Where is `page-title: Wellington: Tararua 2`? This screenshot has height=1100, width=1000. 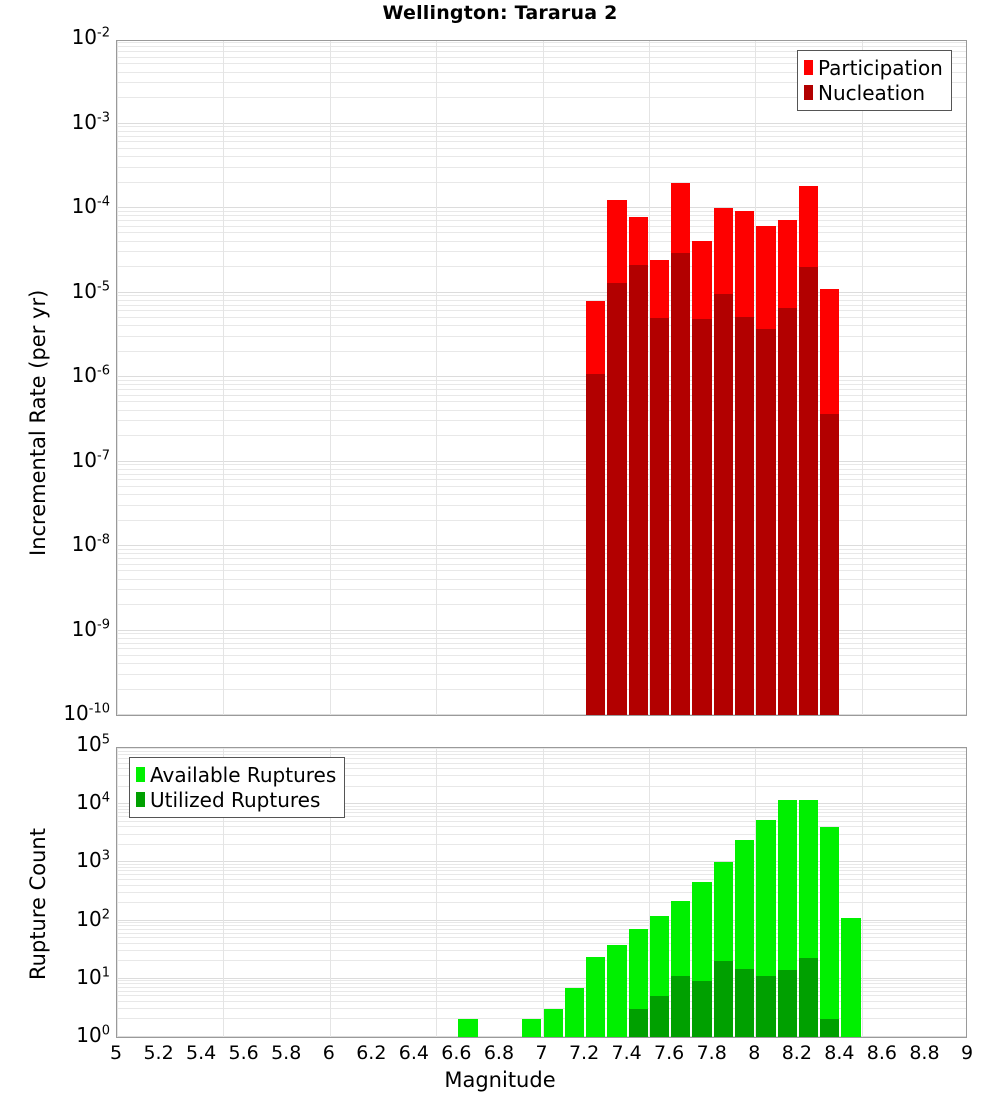
page-title: Wellington: Tararua 2 is located at coordinates (500, 13).